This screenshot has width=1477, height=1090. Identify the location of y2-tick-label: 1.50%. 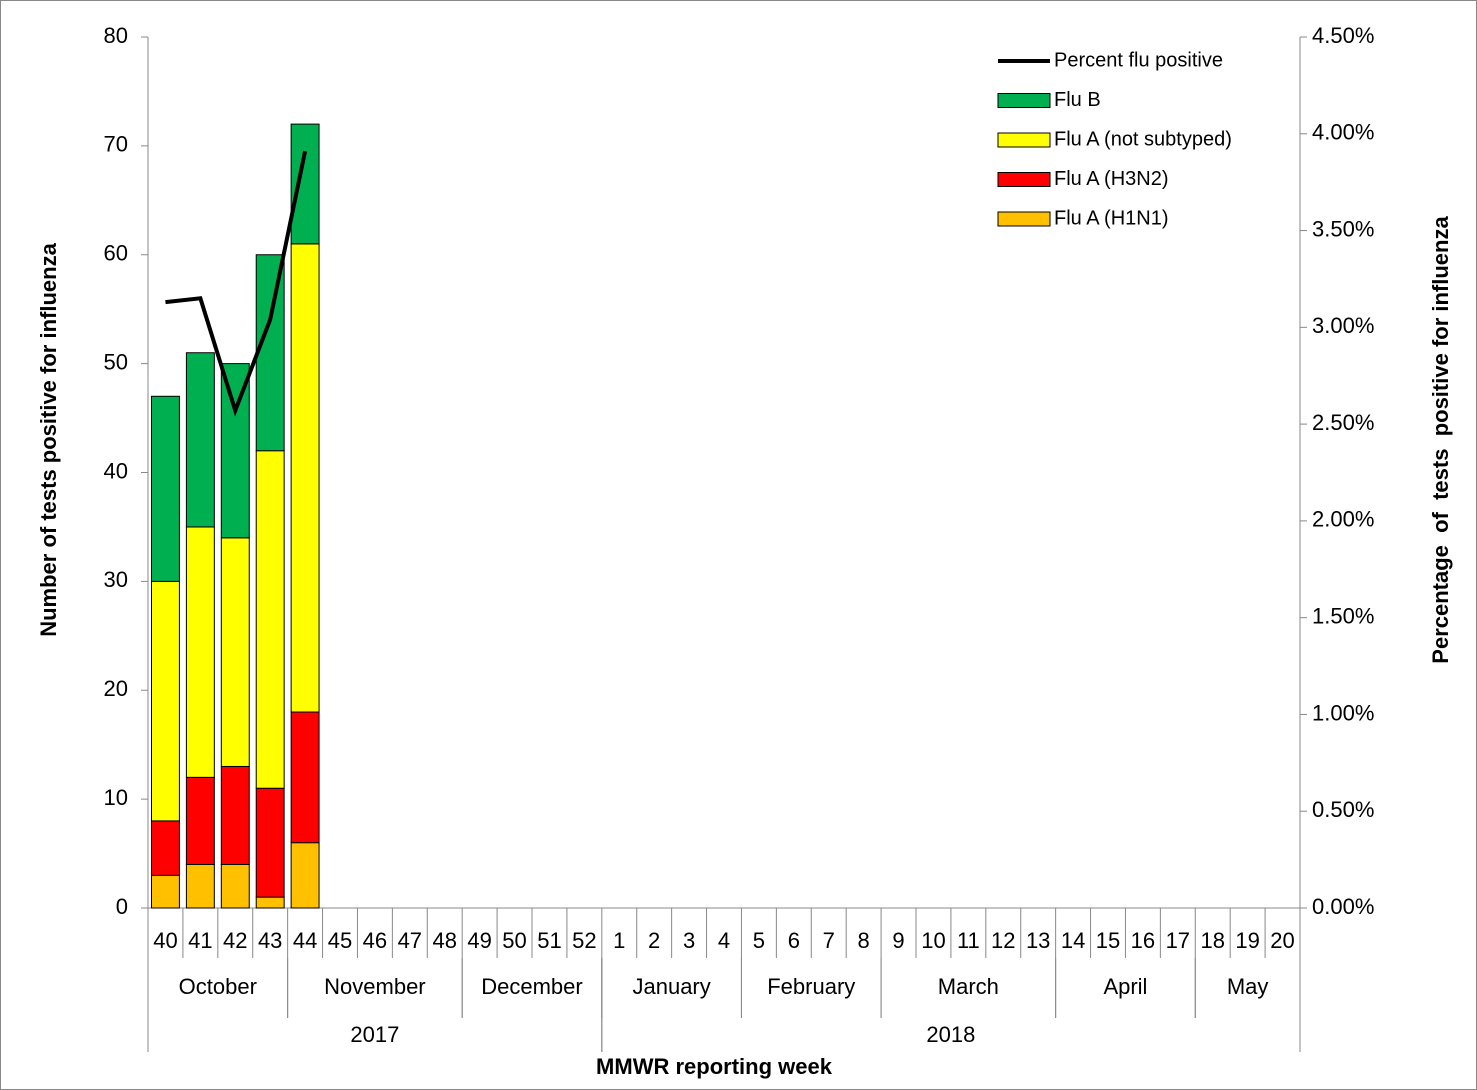
(1343, 615).